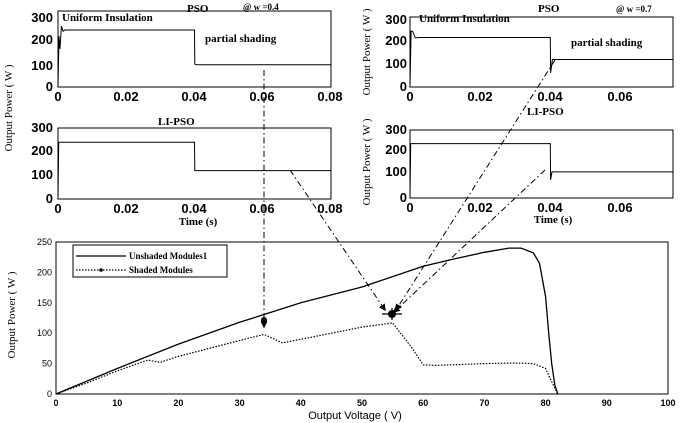 This screenshot has width=680, height=423. What do you see at coordinates (178, 403) in the screenshot?
I see `x-tick: 20` at bounding box center [178, 403].